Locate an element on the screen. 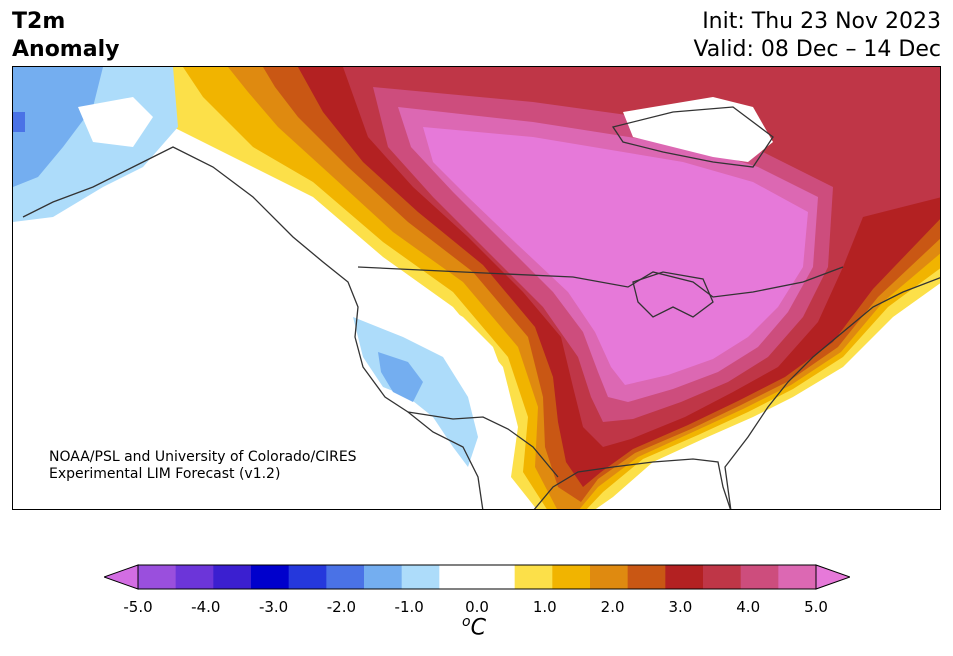  colorbar-tick-label: -4.0 is located at coordinates (206, 607).